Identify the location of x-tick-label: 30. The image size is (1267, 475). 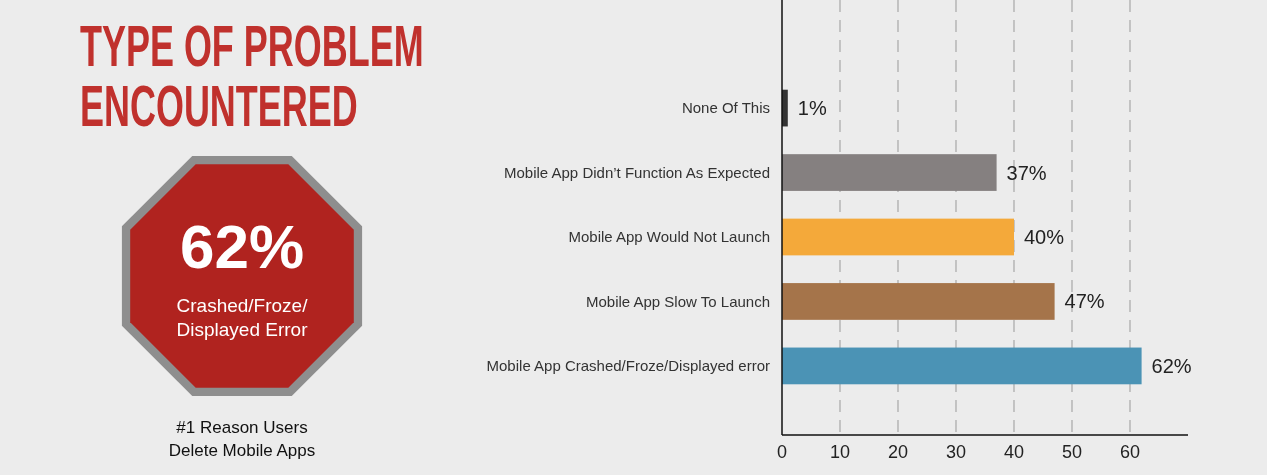
(956, 452).